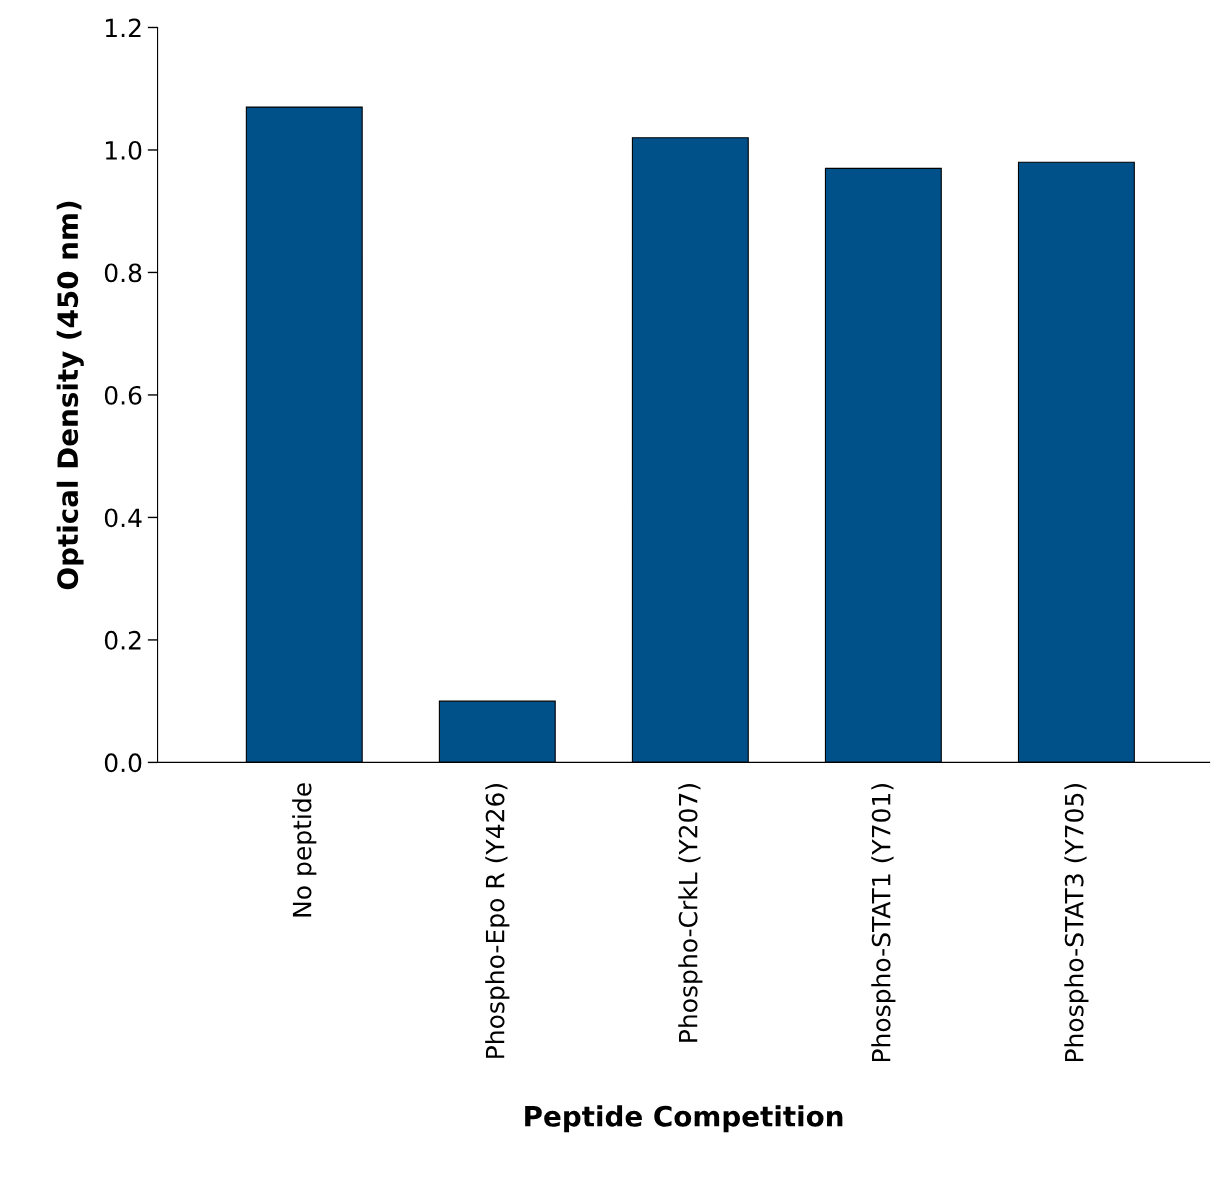 The height and width of the screenshot is (1195, 1212). What do you see at coordinates (123, 27) in the screenshot?
I see `y-tick-label: 1.2` at bounding box center [123, 27].